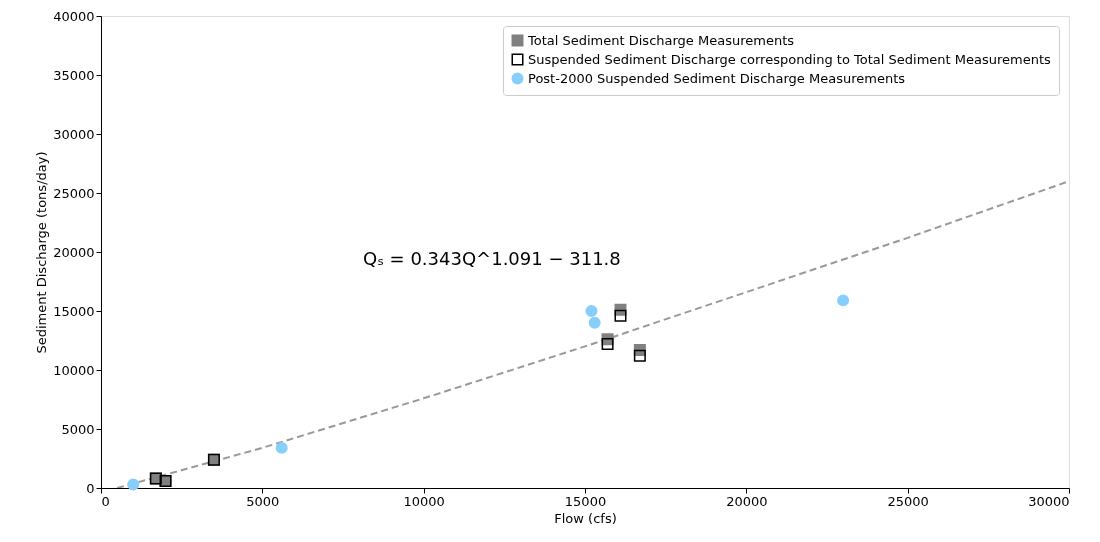 The height and width of the screenshot is (542, 1100). What do you see at coordinates (90, 488) in the screenshot?
I see `y-tick-label: 0` at bounding box center [90, 488].